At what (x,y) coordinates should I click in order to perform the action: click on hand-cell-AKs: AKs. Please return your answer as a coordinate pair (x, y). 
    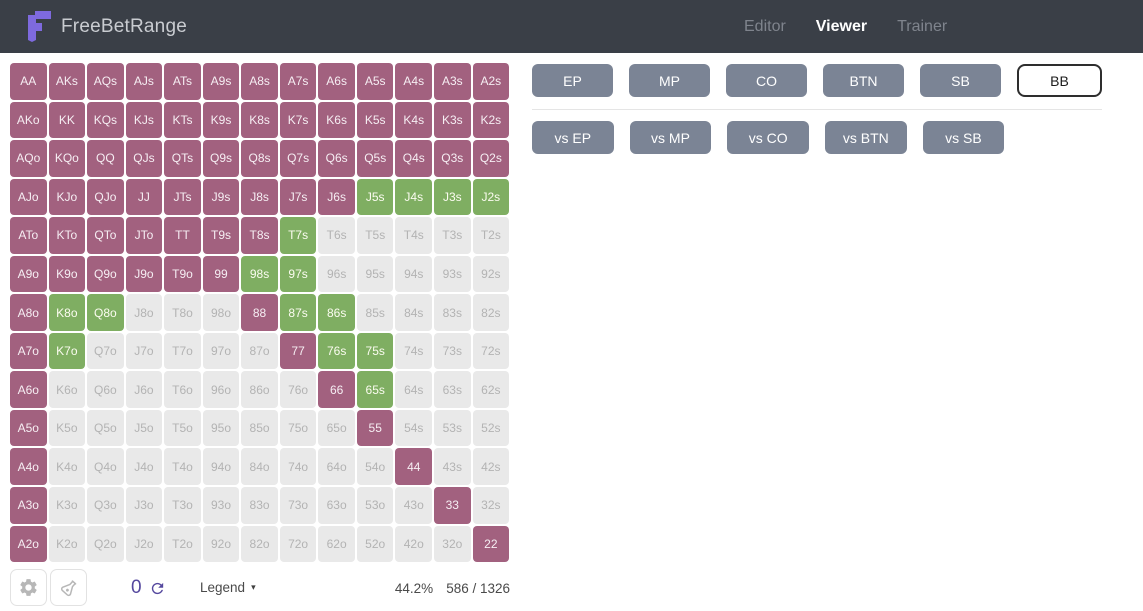
    Looking at the image, I should click on (67, 81).